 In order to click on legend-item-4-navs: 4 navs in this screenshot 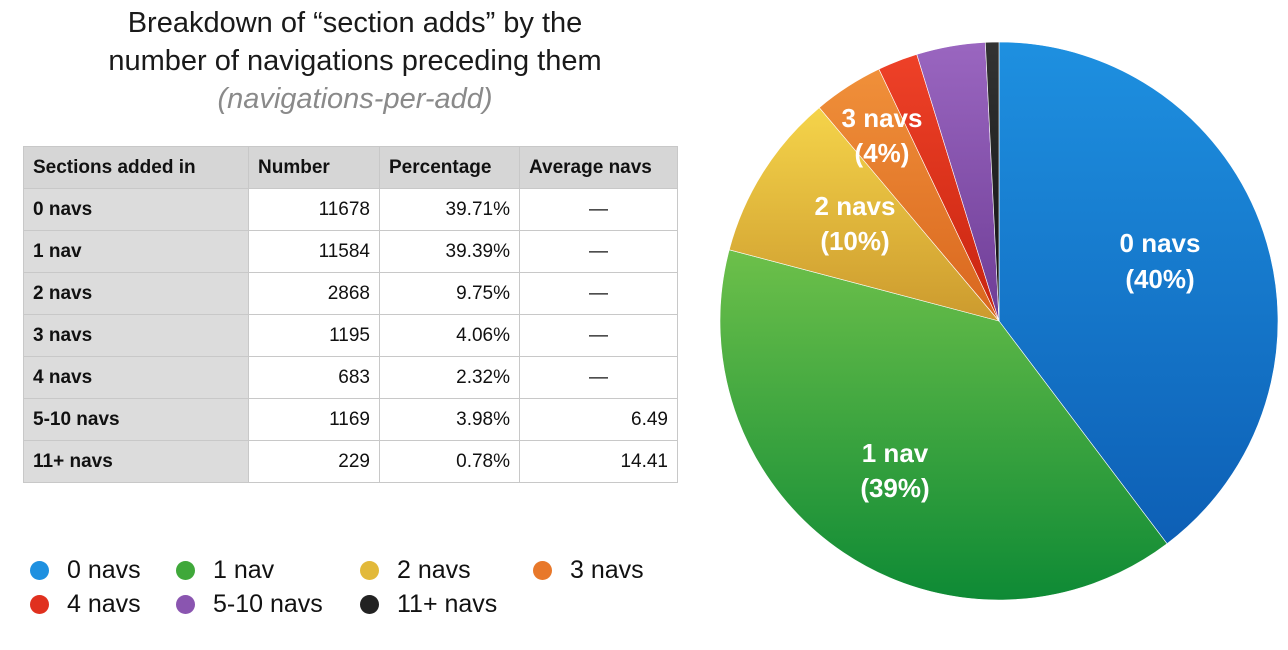, I will do `click(85, 604)`.